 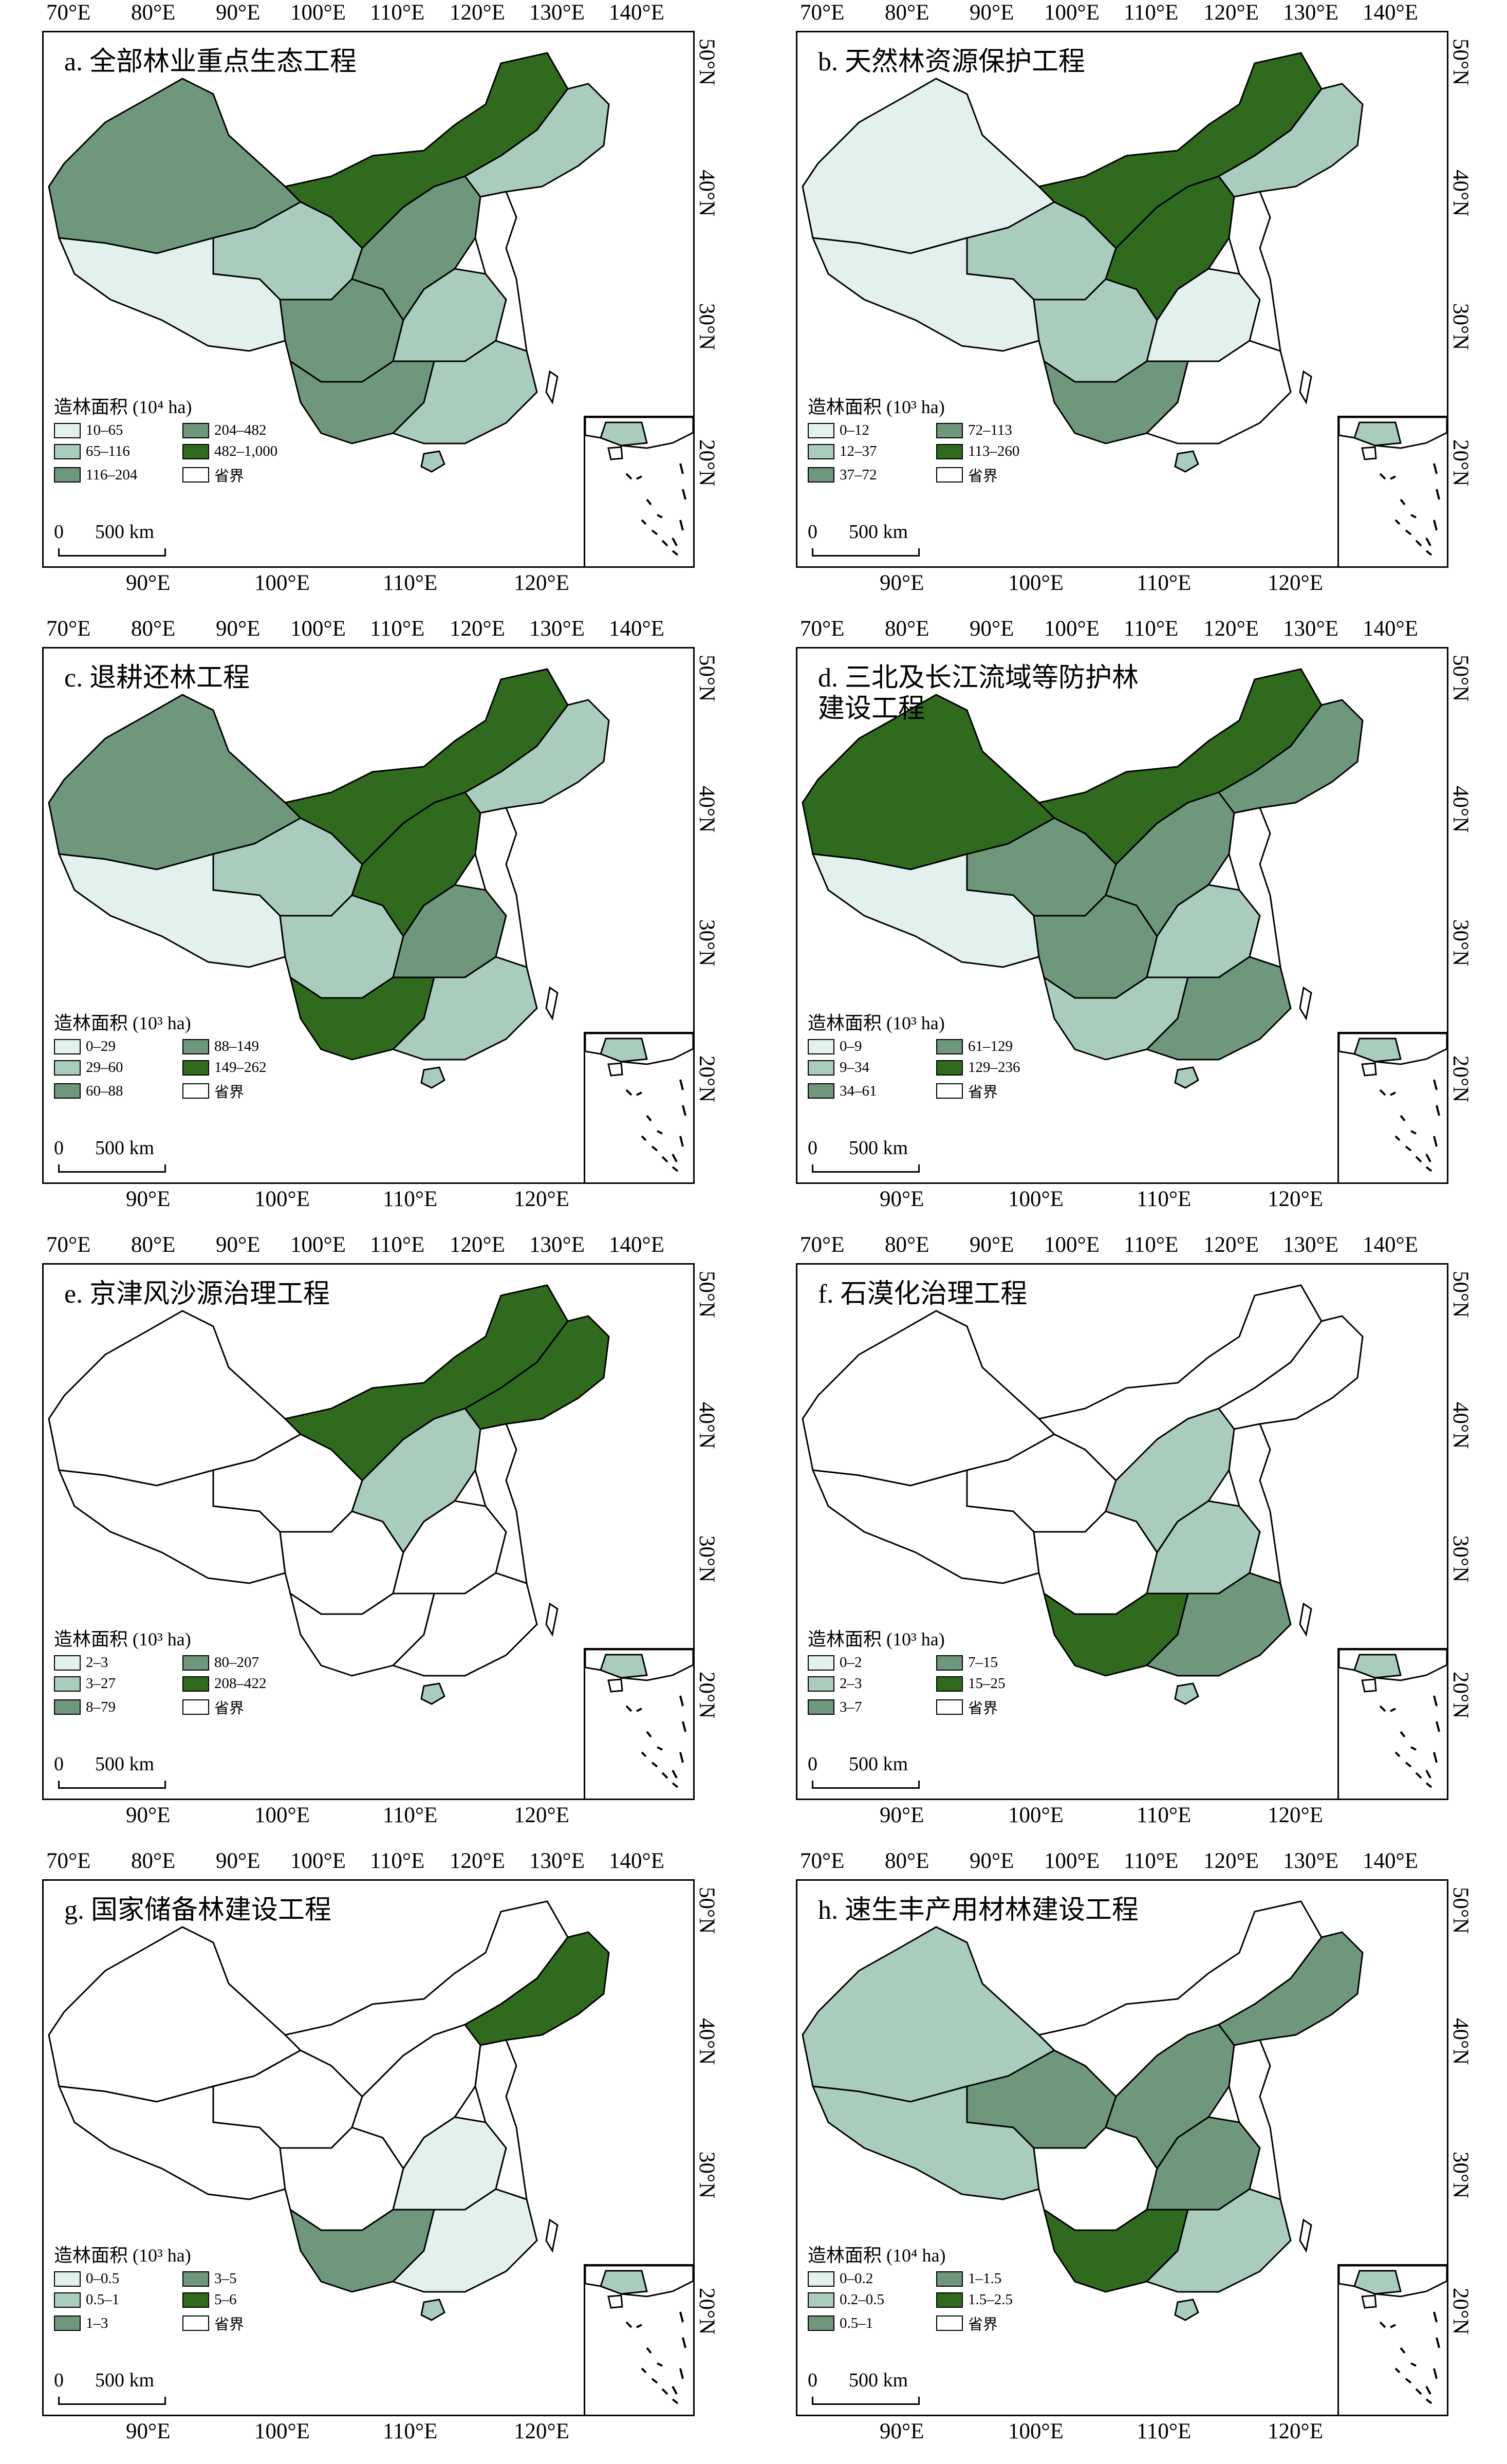 I want to click on inset-map, so click(x=638, y=486).